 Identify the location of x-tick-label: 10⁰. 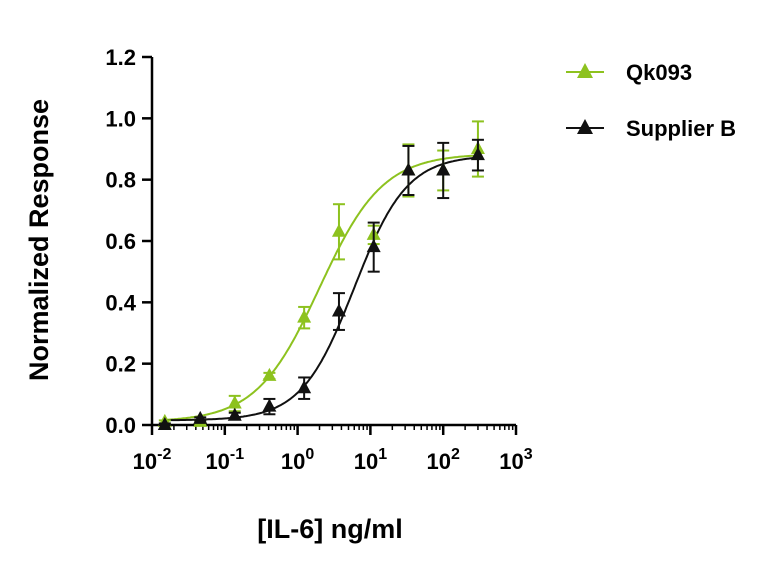
(297, 460).